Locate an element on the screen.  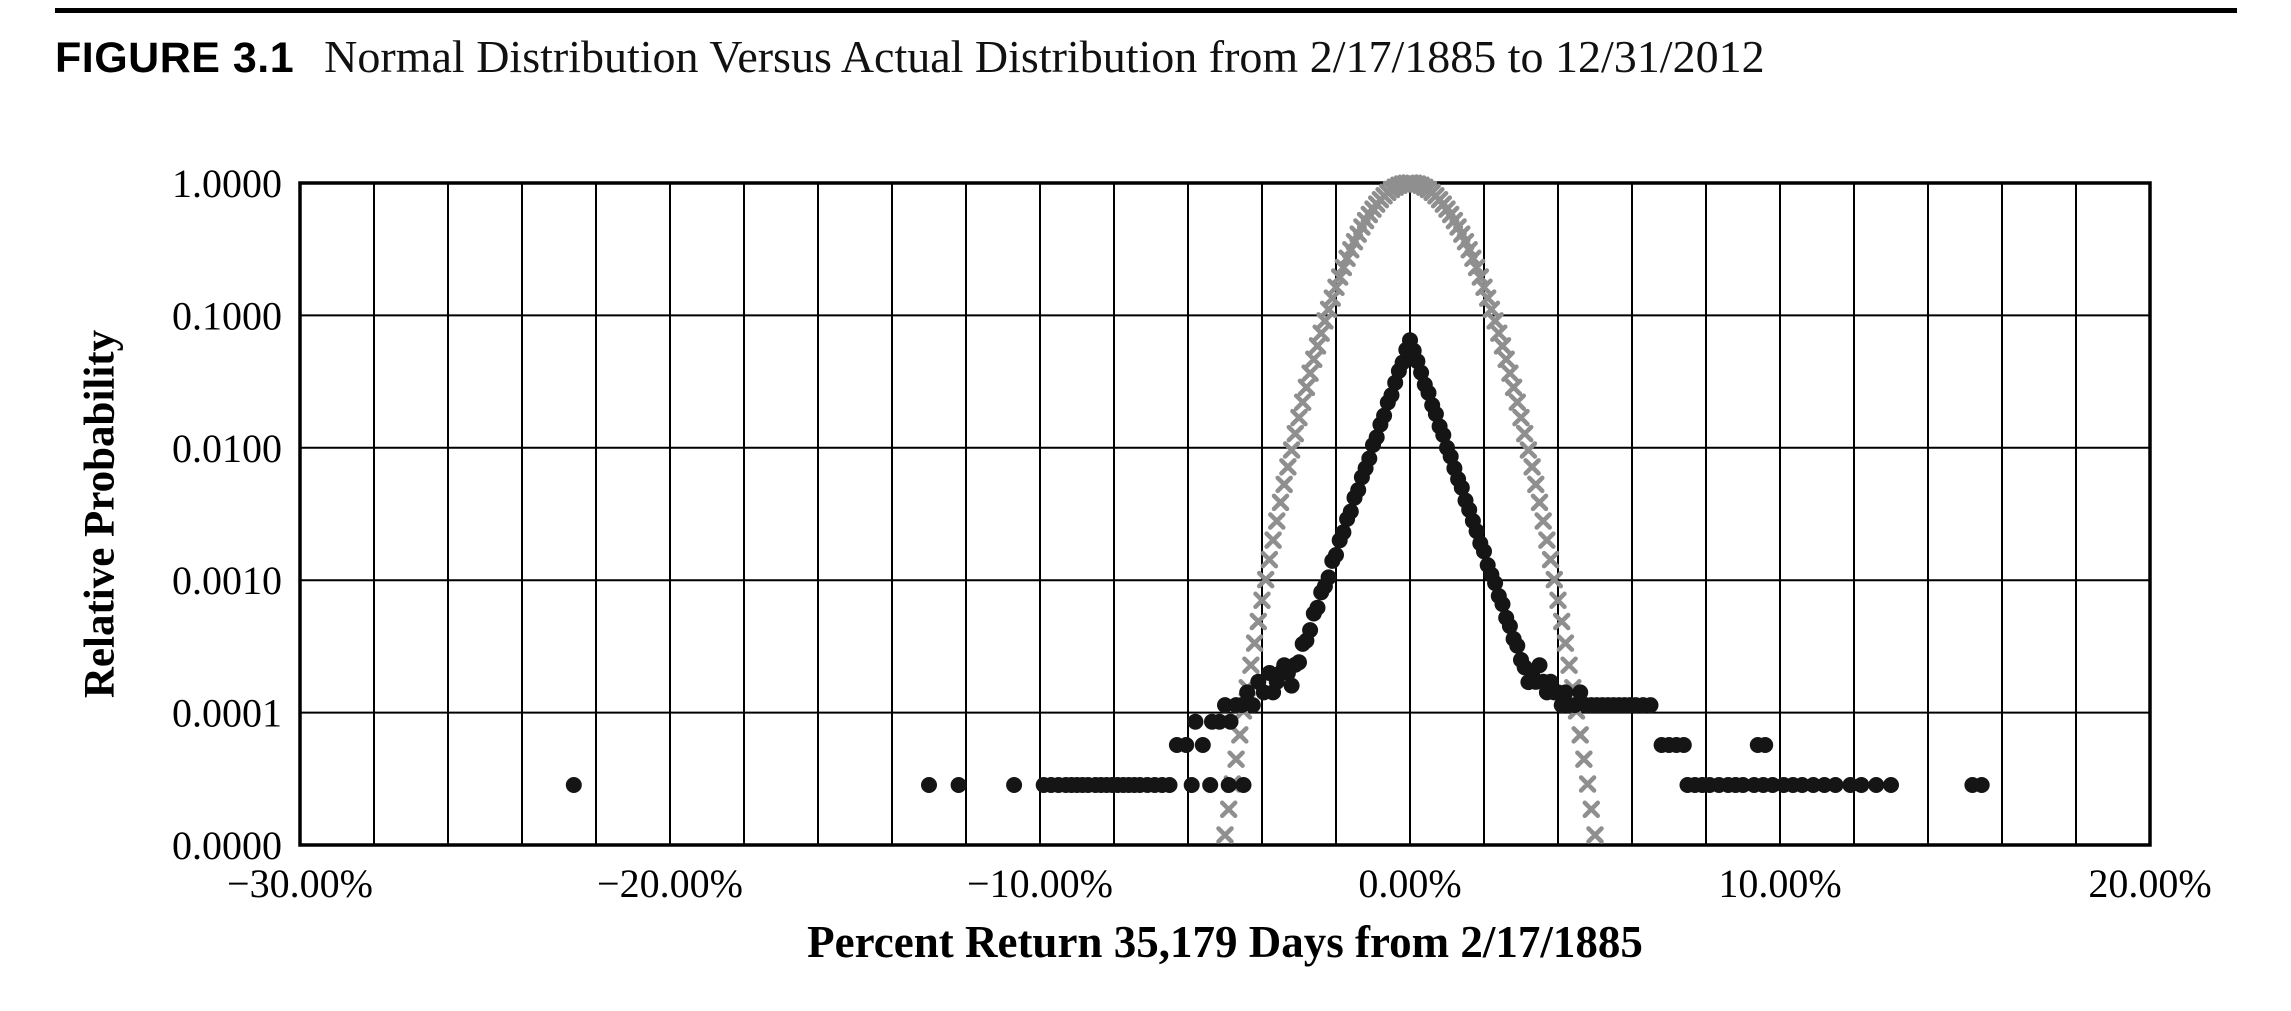
x-tick-labels: −30.00% −20.00% −10.00% 0.00% 10.00% 20.00% is located at coordinates (1219, 883).